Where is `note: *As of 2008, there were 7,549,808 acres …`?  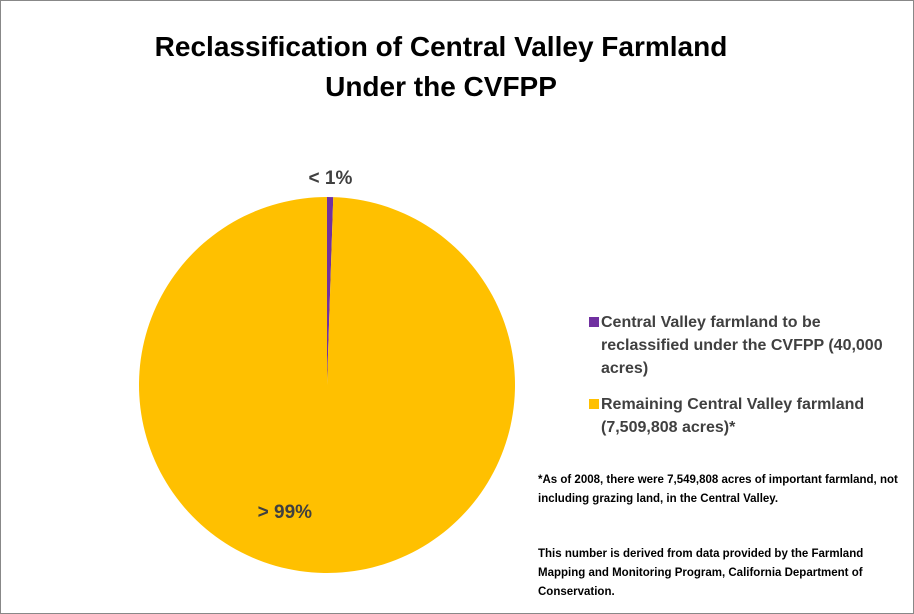
note: *As of 2008, there were 7,549,808 acres … is located at coordinates (718, 489).